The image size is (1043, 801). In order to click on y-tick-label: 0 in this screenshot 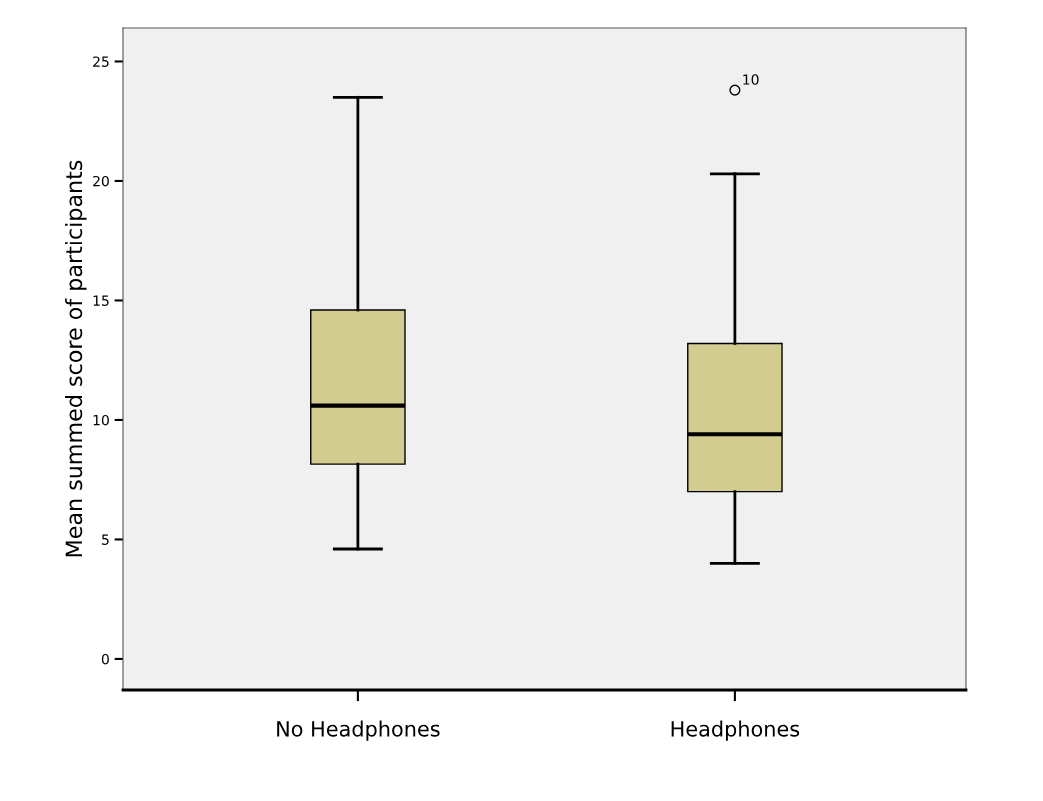, I will do `click(105, 659)`.